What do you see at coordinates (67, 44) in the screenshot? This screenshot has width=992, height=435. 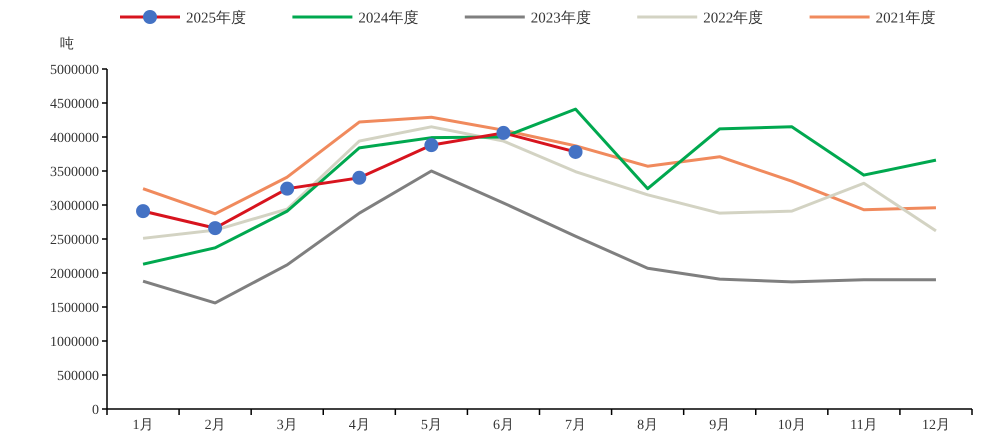 I see `y-axis-title: 吨` at bounding box center [67, 44].